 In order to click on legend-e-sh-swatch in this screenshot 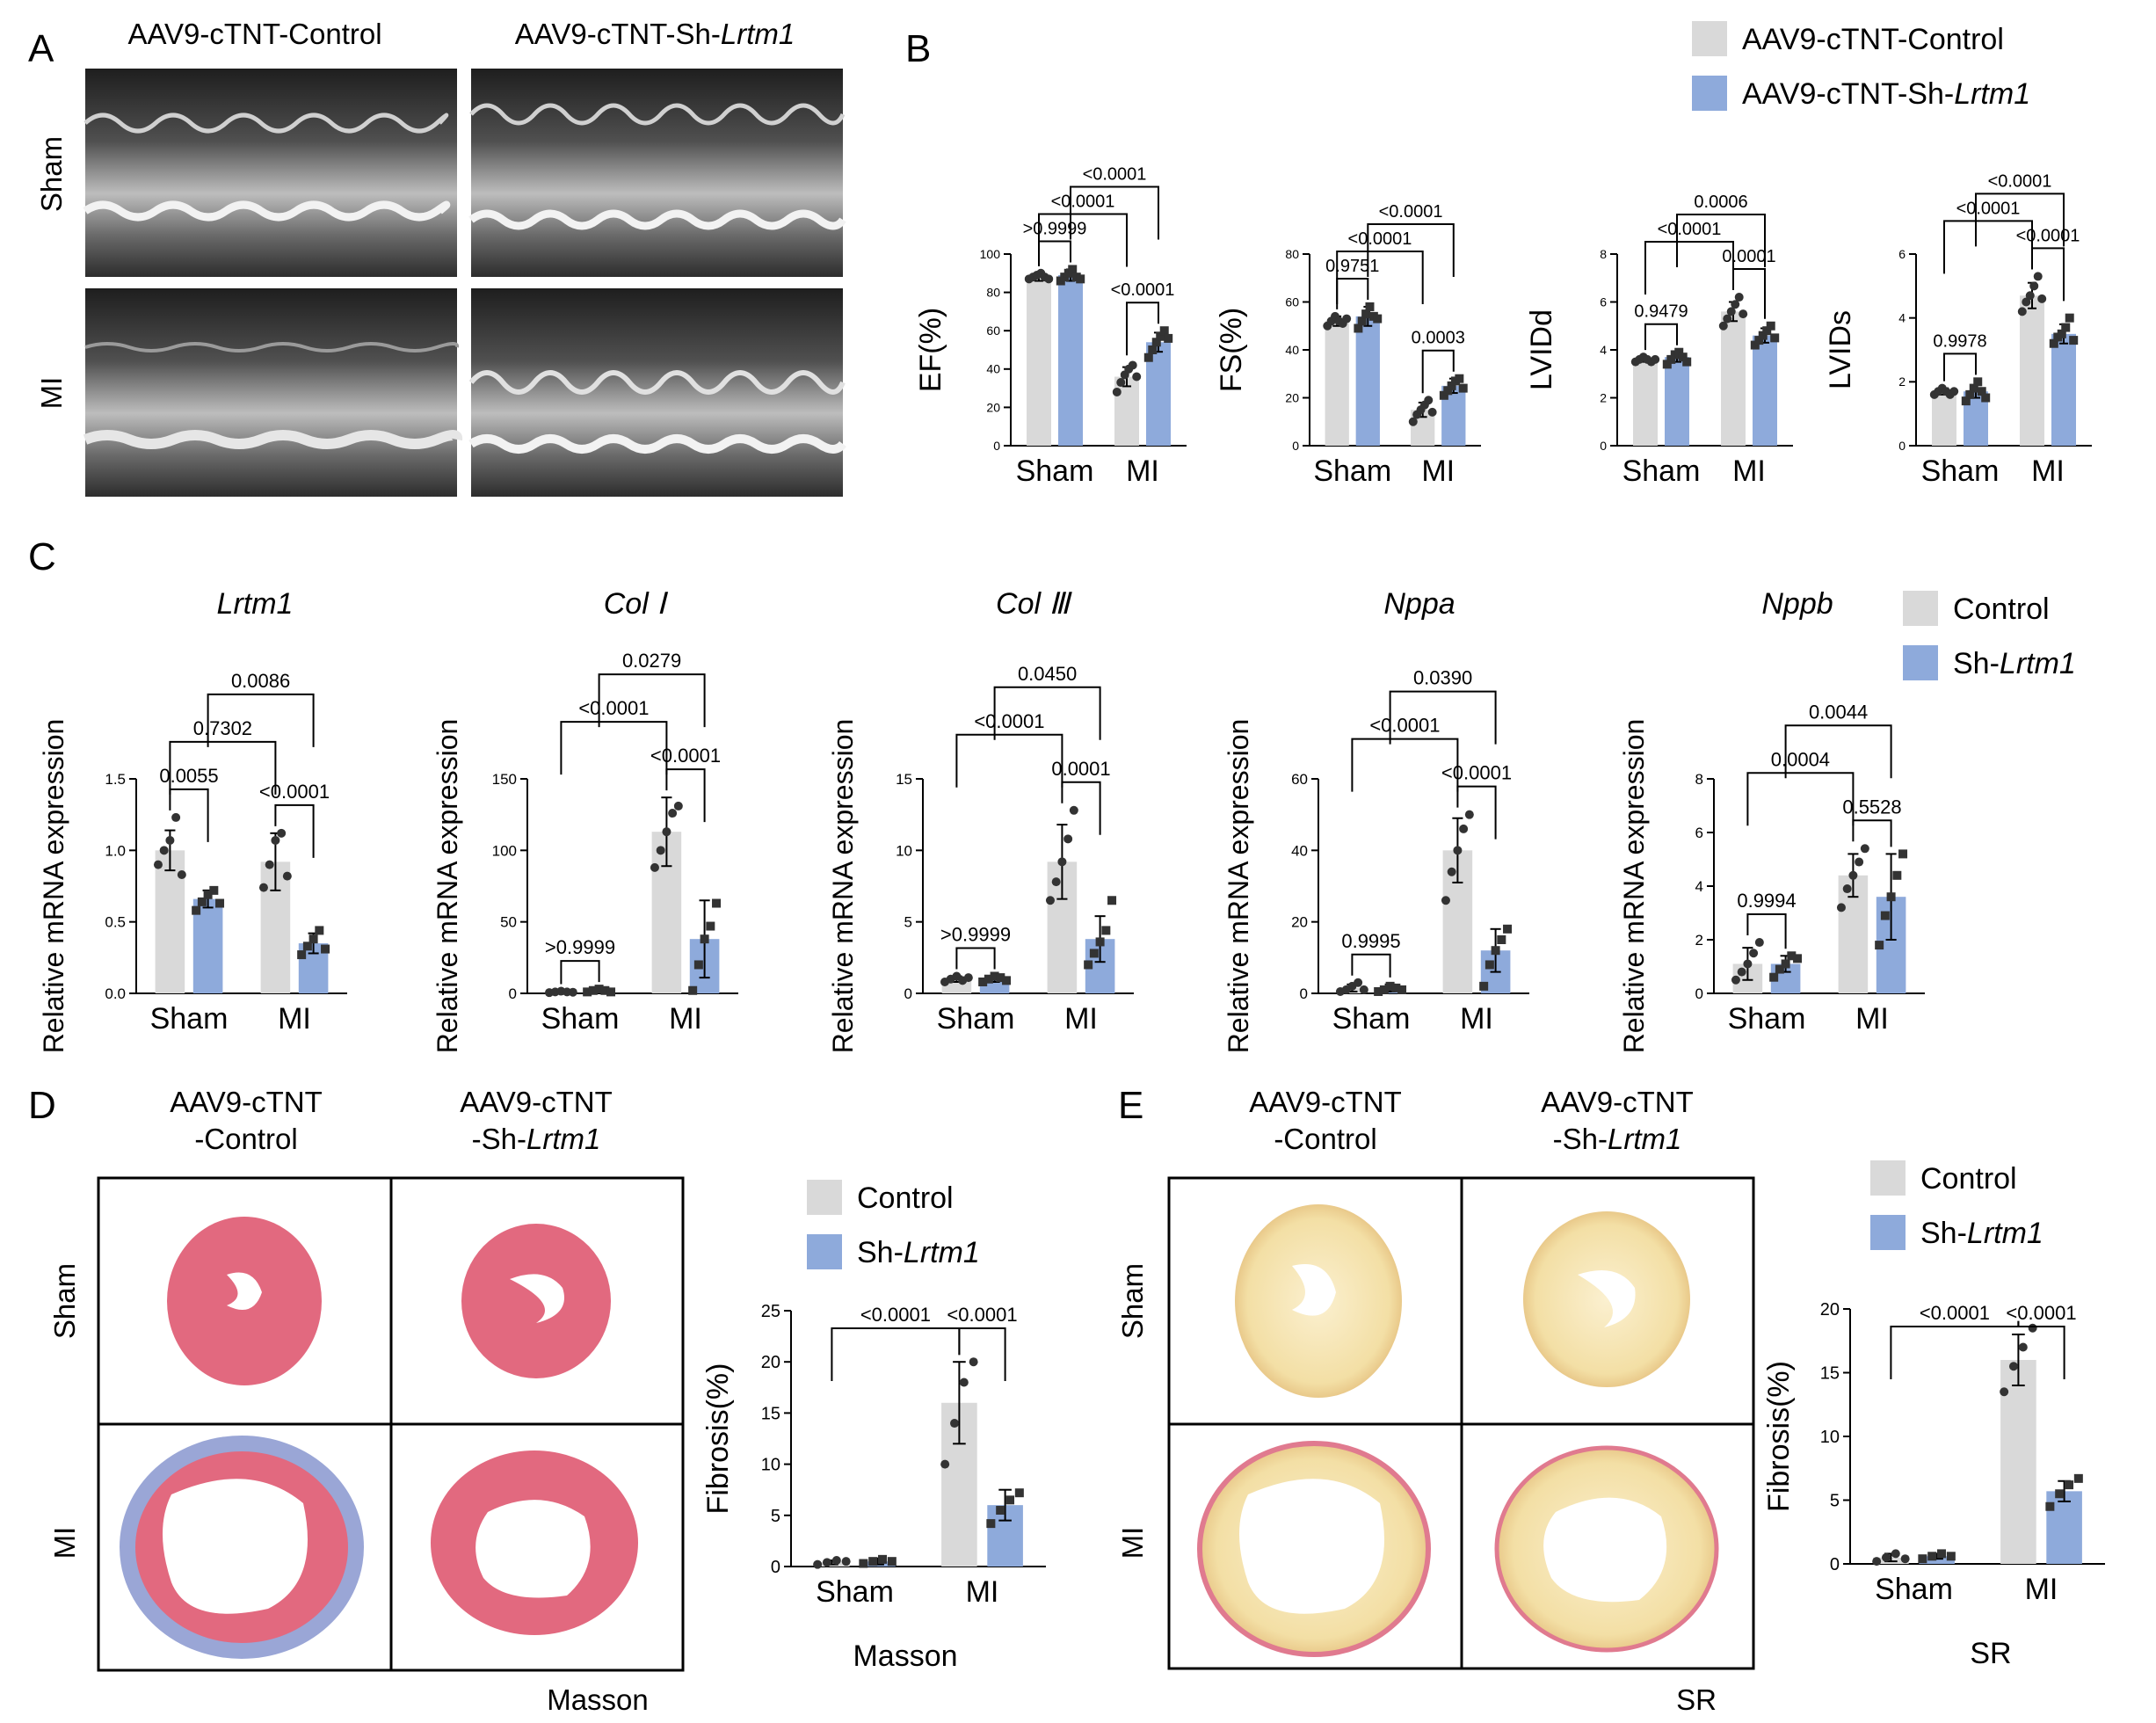, I will do `click(1888, 1232)`.